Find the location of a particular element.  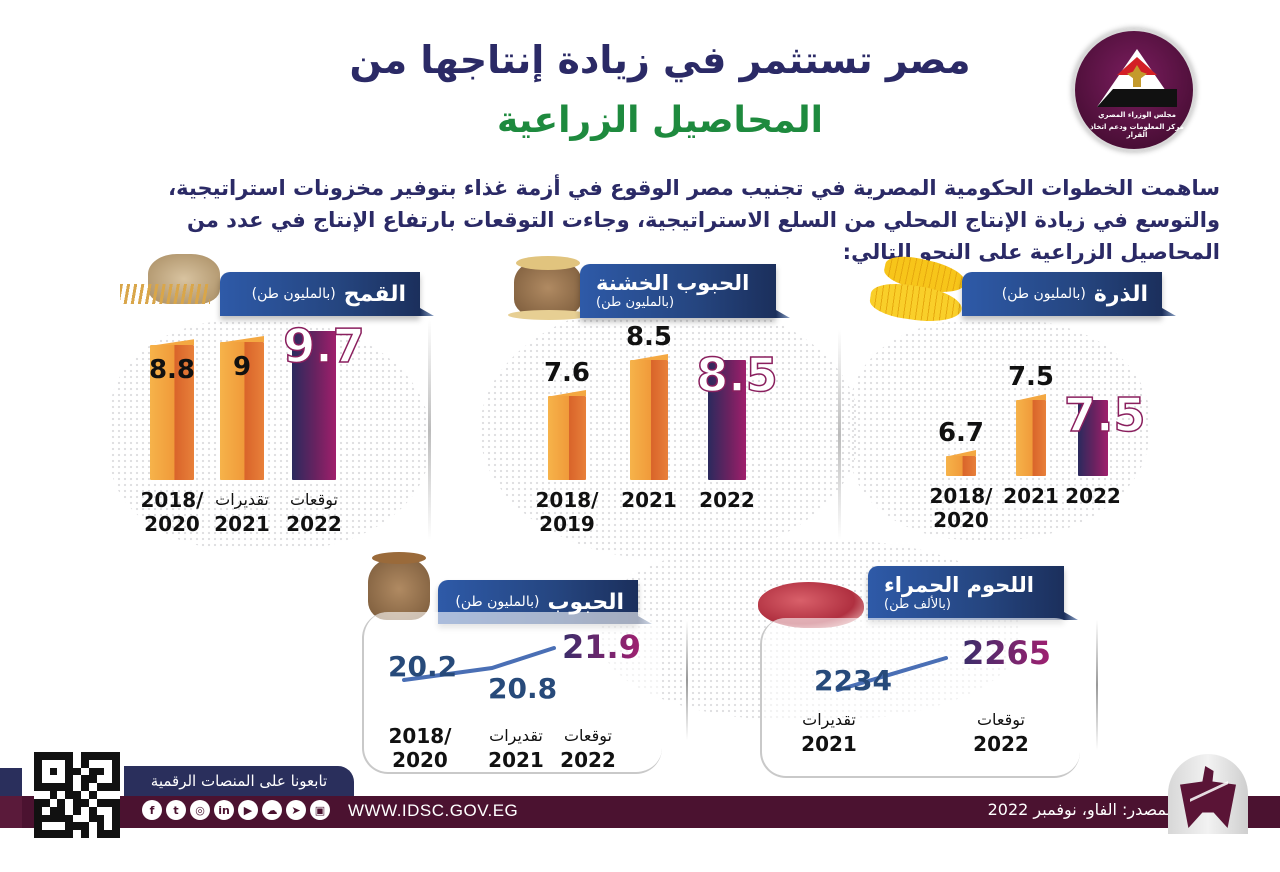

x-tick-tag: تقديرات is located at coordinates (829, 719).